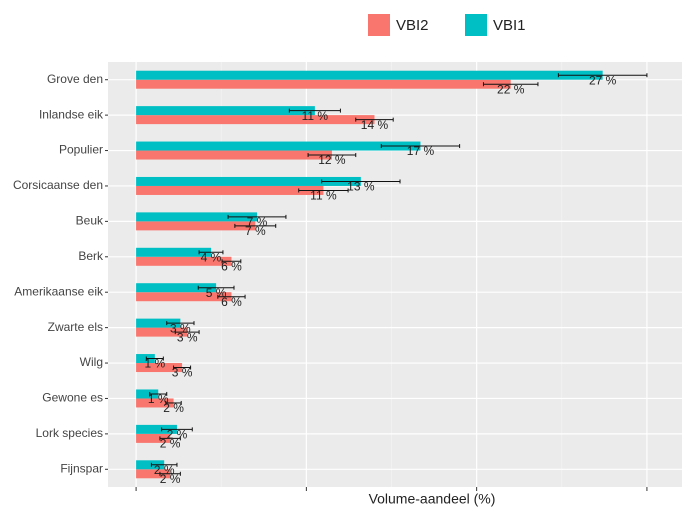  I want to click on data-label: 13 %, so click(361, 187).